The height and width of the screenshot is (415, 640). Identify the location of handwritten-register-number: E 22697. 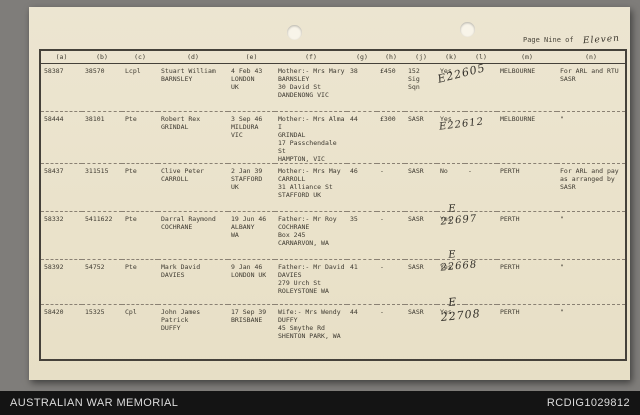
(459, 215).